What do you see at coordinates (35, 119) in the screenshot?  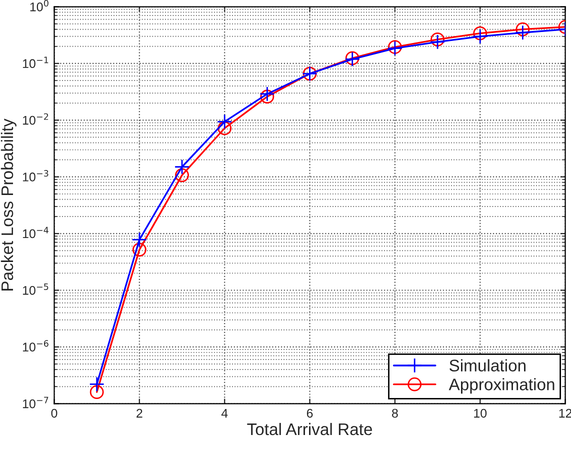 I see `y-tick-label: 10$^{−2}$` at bounding box center [35, 119].